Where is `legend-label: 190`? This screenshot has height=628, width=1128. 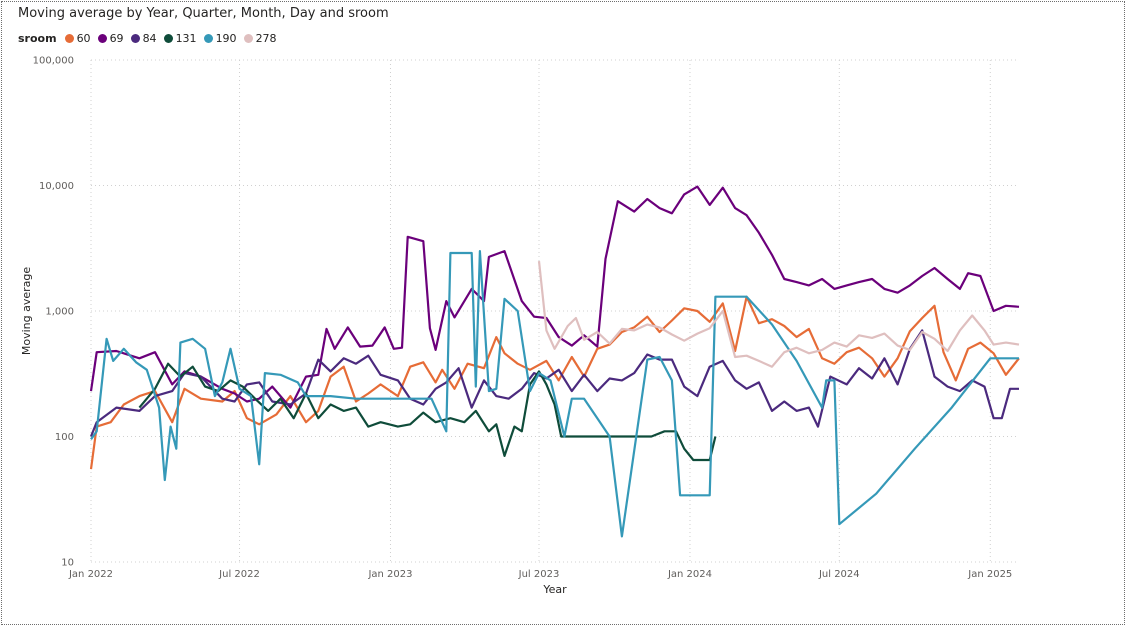
legend-label: 190 is located at coordinates (226, 38).